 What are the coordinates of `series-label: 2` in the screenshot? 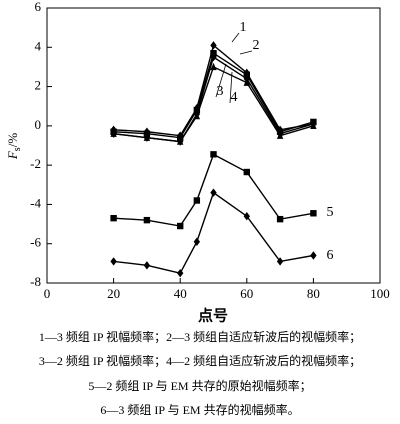 It's located at (256, 45).